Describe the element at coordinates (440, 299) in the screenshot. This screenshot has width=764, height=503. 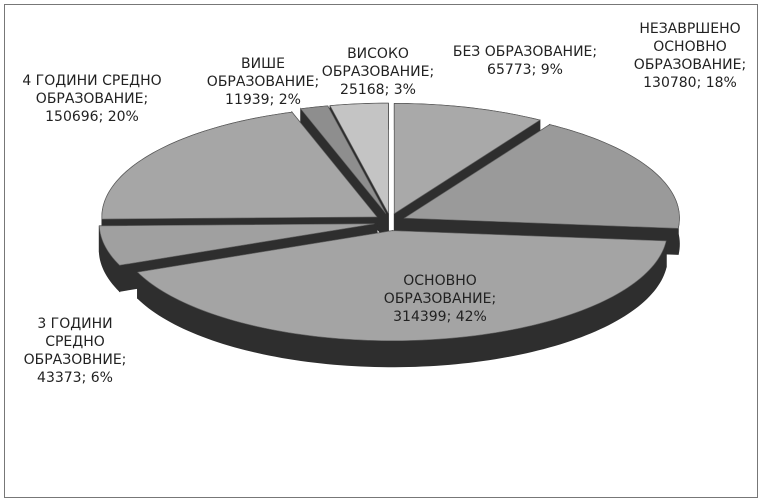
I see `data-label: ОСНОВНО ОБРАЗОВАНИЕ; 314399; 42%` at that location.